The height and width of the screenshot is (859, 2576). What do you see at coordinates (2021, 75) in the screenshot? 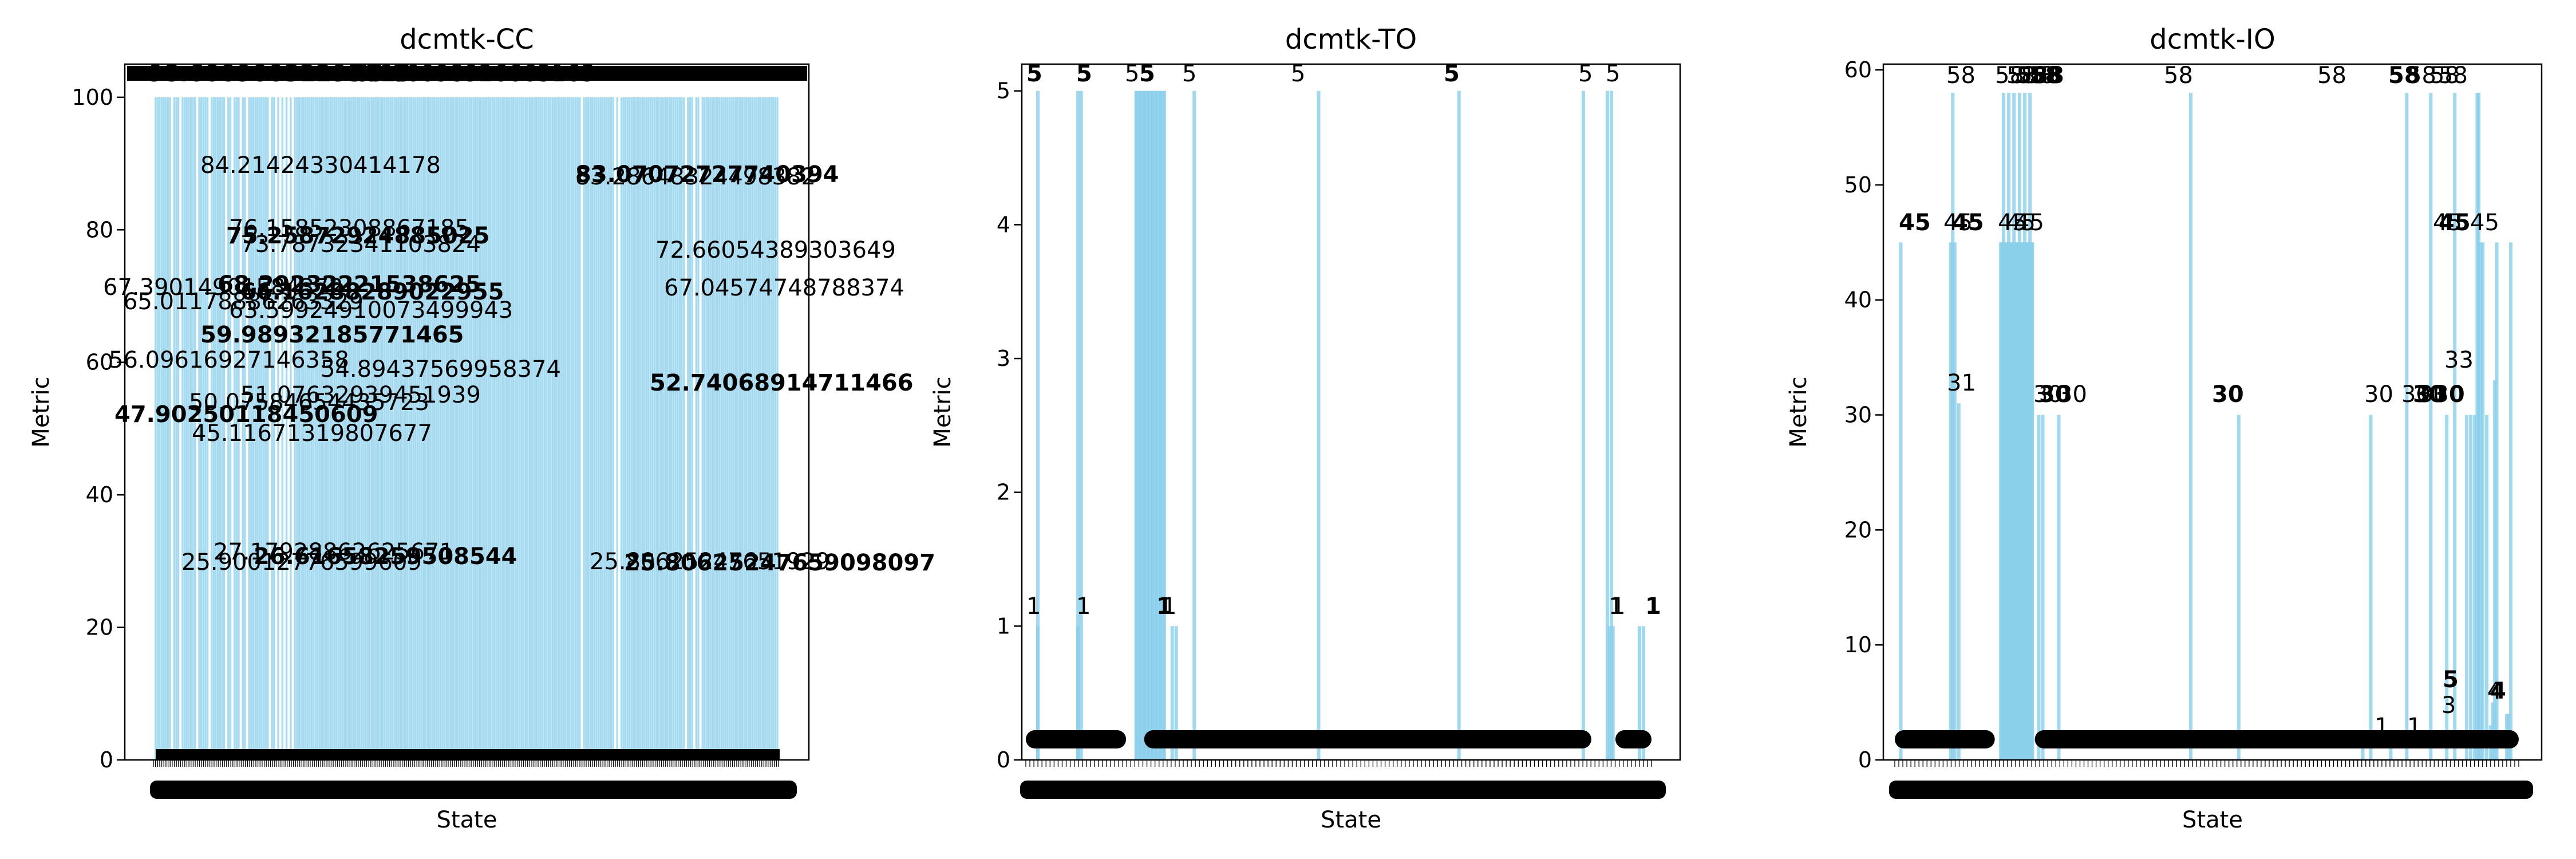
I see `bar-value-label: 58` at bounding box center [2021, 75].